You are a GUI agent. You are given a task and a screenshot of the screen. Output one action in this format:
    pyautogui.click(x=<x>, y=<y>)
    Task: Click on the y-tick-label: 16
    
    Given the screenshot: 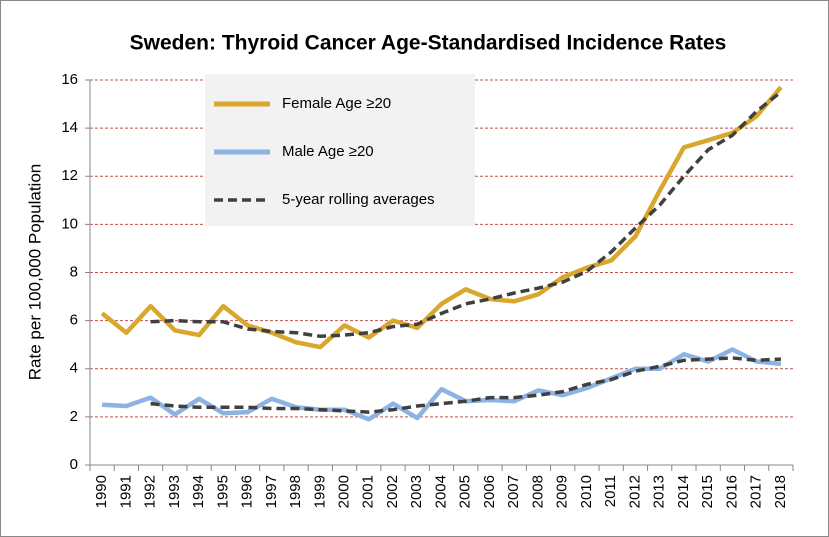 What is the action you would take?
    pyautogui.click(x=69, y=79)
    